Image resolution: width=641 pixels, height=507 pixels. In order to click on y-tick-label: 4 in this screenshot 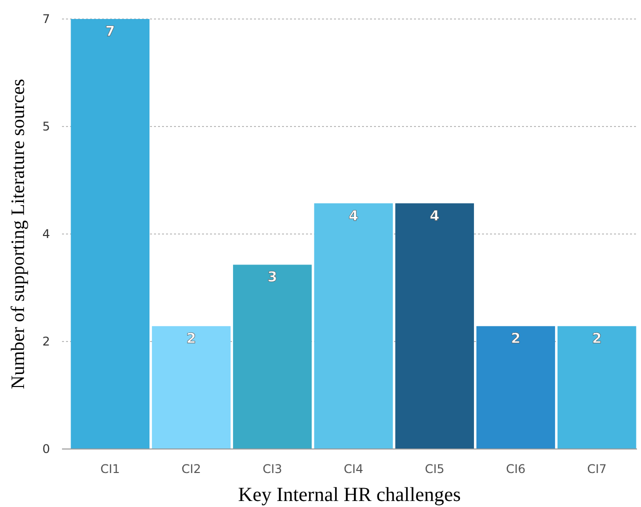, I will do `click(46, 234)`.